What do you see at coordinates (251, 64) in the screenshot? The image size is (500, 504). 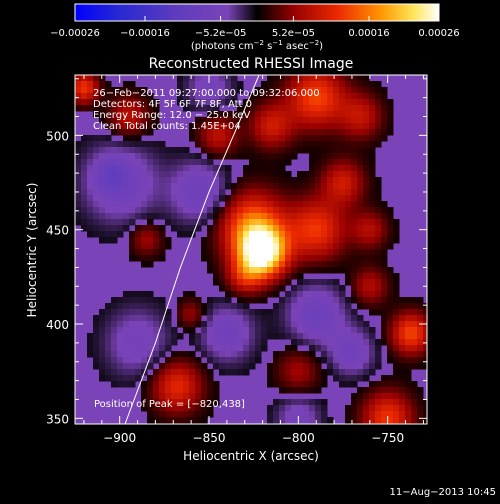 I see `chart-title: Reconstructed RHESSI Image` at bounding box center [251, 64].